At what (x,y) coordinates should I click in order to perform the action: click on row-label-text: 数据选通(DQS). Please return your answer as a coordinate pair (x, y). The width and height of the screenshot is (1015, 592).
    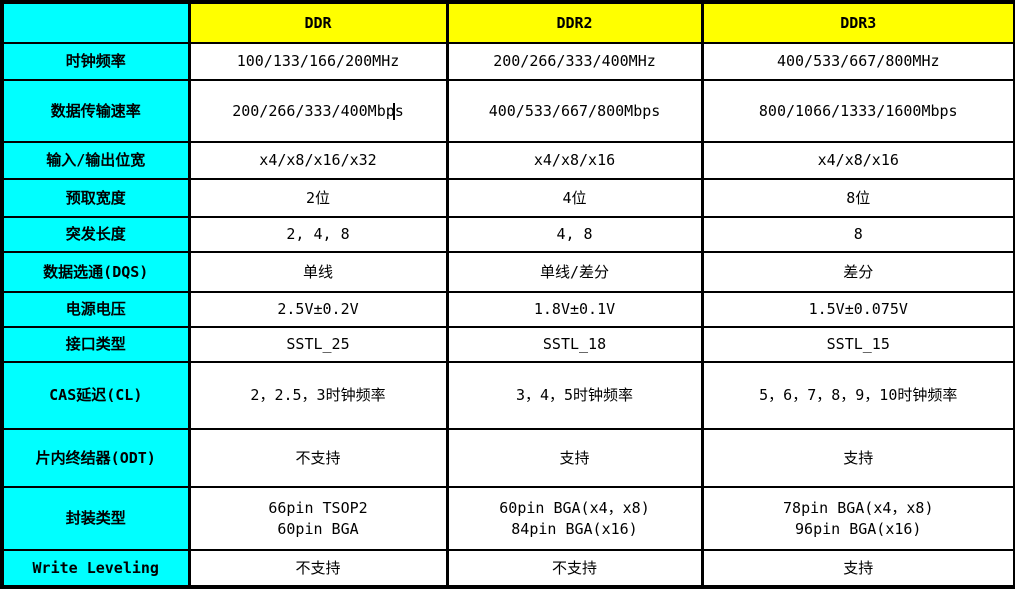
    Looking at the image, I should click on (96, 271).